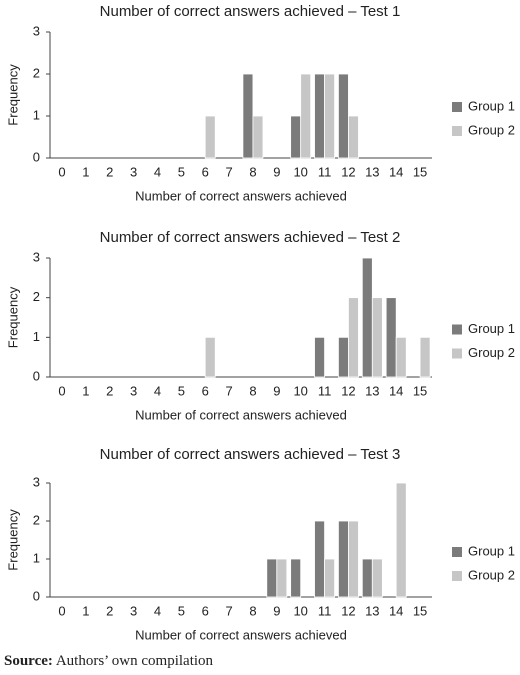 The width and height of the screenshot is (520, 675). I want to click on source-label: Source:, so click(28, 661).